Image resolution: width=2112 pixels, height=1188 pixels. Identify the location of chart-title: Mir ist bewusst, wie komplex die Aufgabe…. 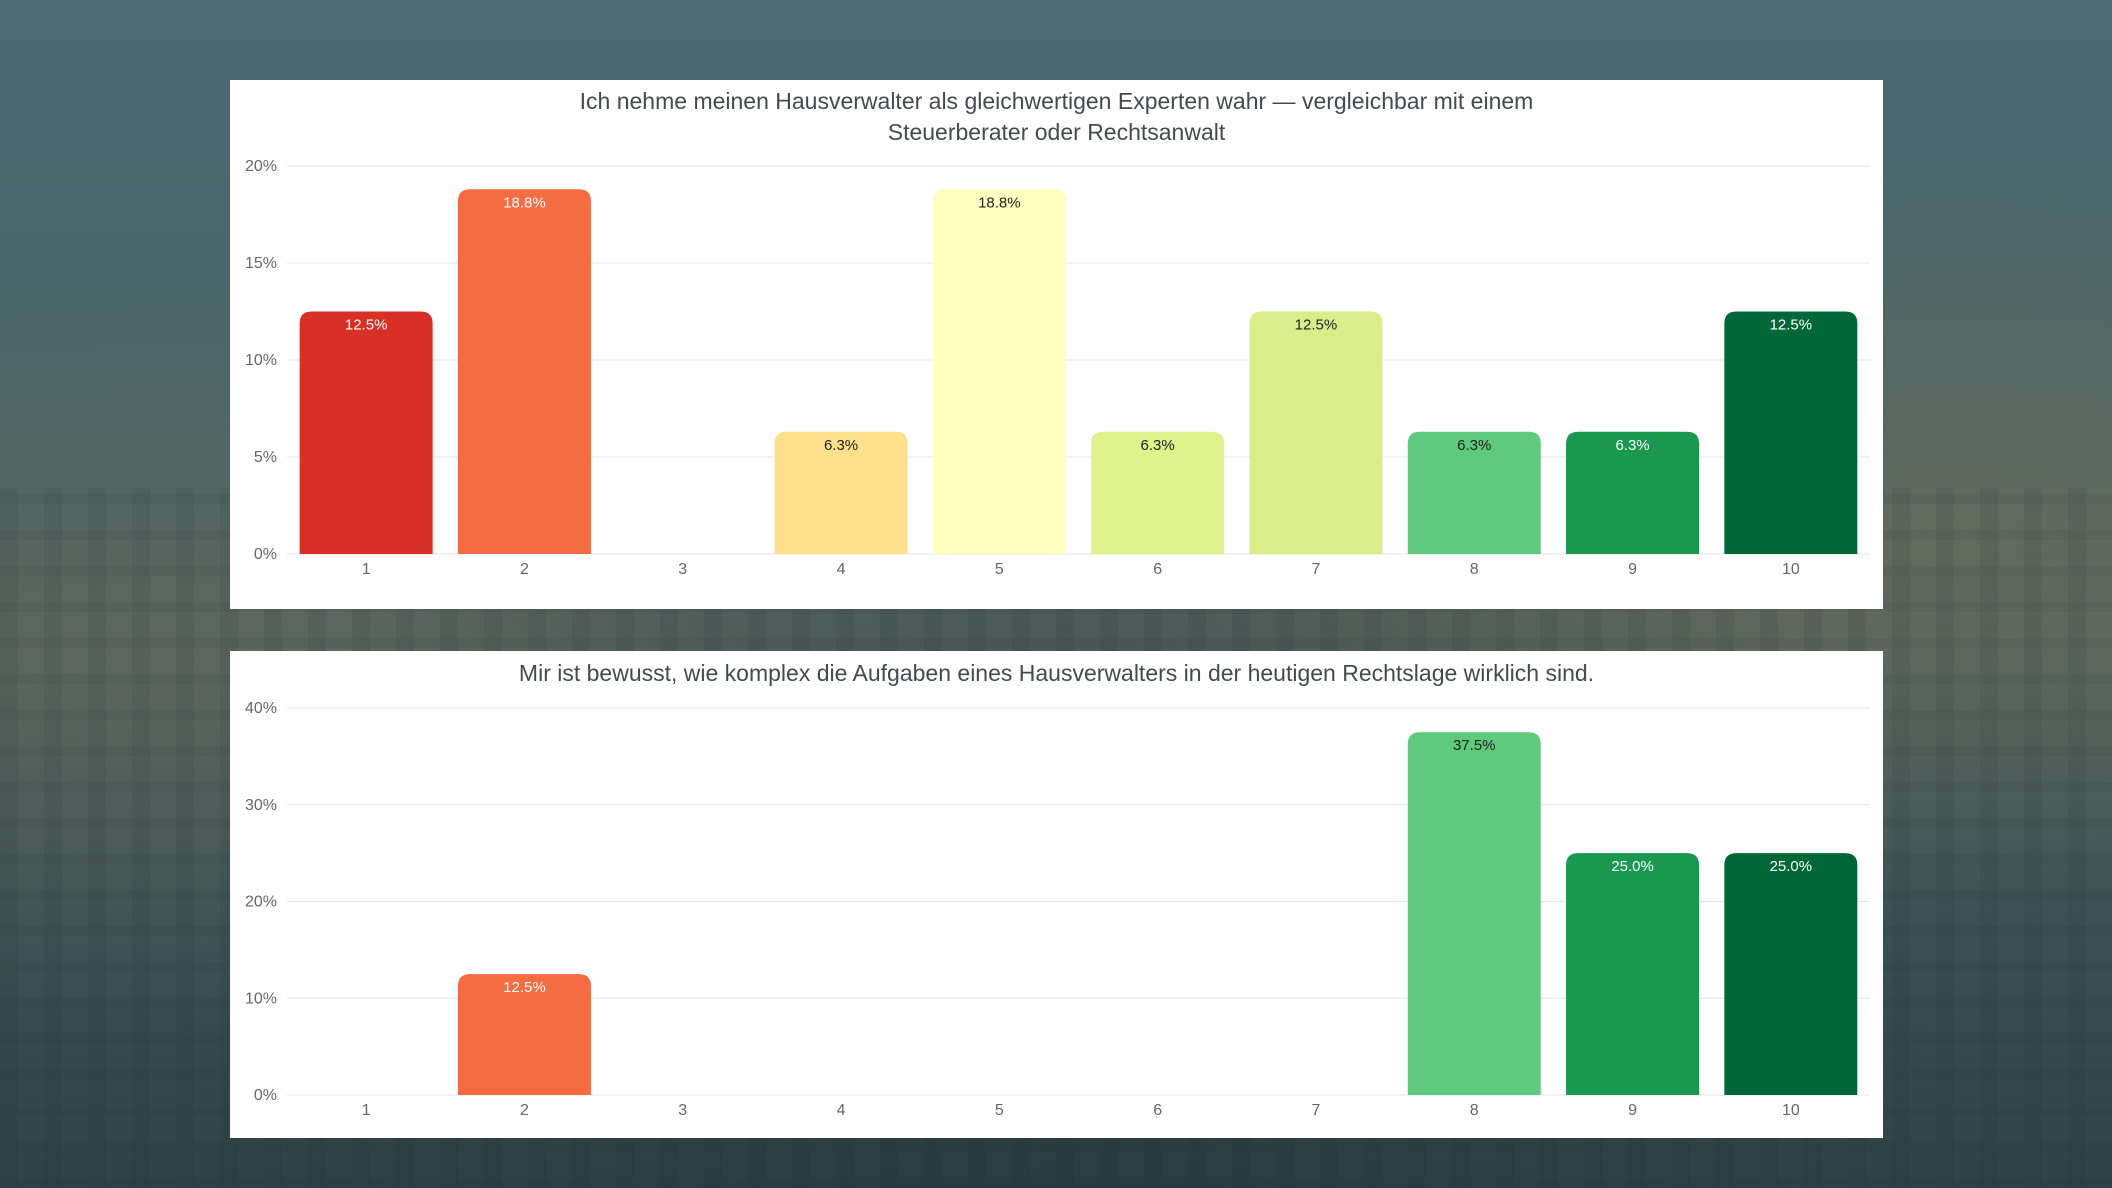
(1056, 673).